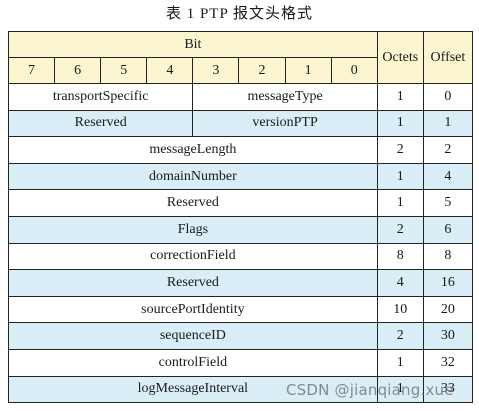 Image resolution: width=479 pixels, height=411 pixels. Describe the element at coordinates (448, 97) in the screenshot. I see `offset-cell: 0` at that location.